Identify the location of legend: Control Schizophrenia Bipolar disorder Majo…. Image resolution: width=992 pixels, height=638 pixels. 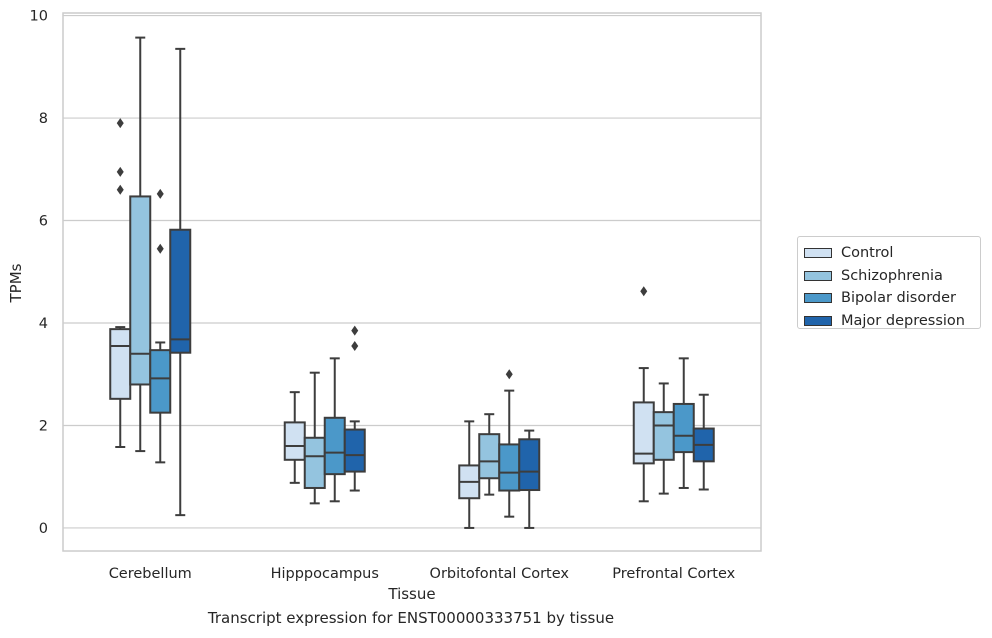
(889, 282).